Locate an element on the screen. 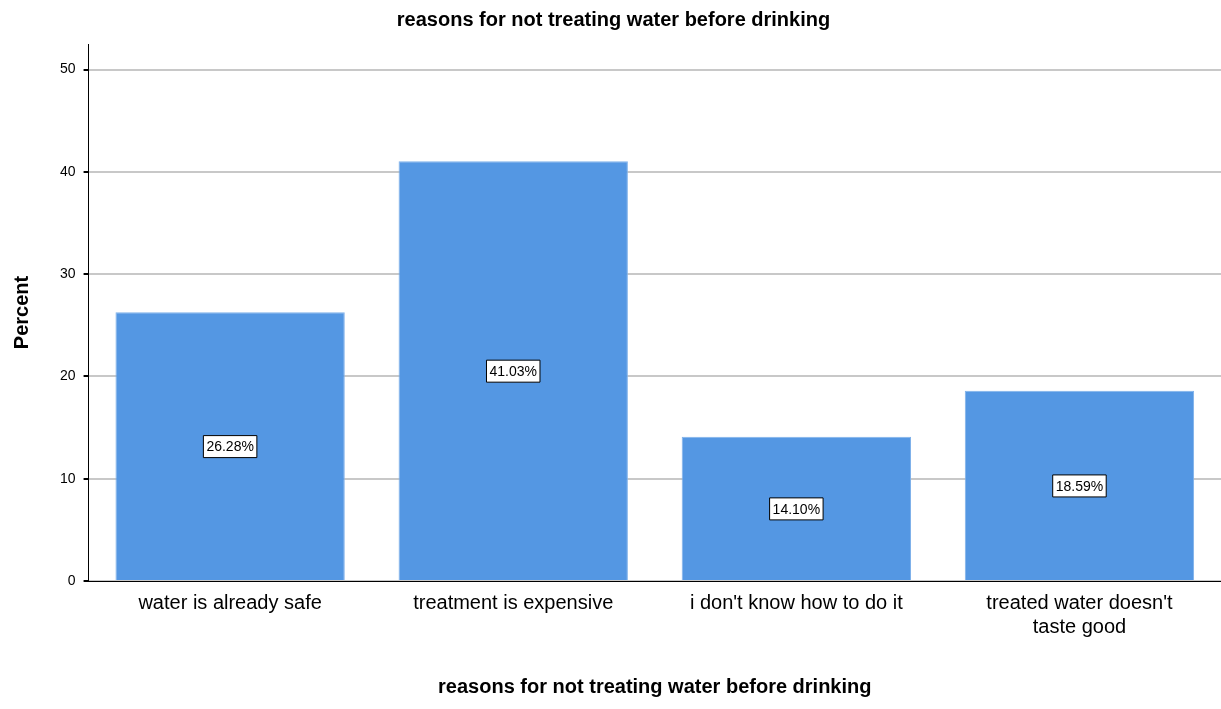 This screenshot has width=1221, height=709. data-label: 14.10% is located at coordinates (796, 508).